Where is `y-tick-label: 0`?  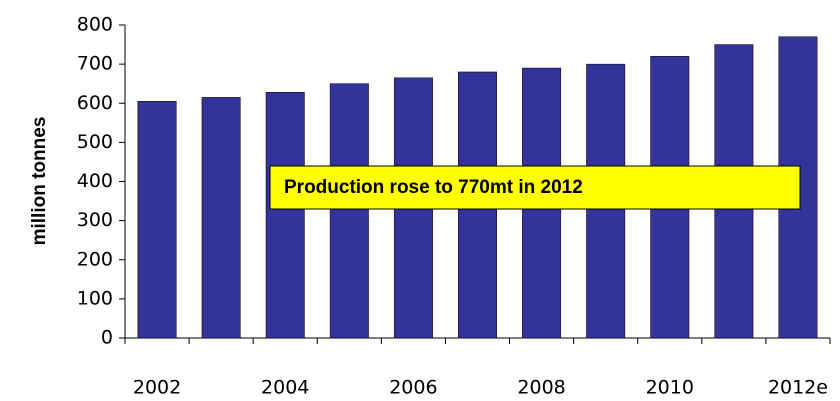 y-tick-label: 0 is located at coordinates (107, 338).